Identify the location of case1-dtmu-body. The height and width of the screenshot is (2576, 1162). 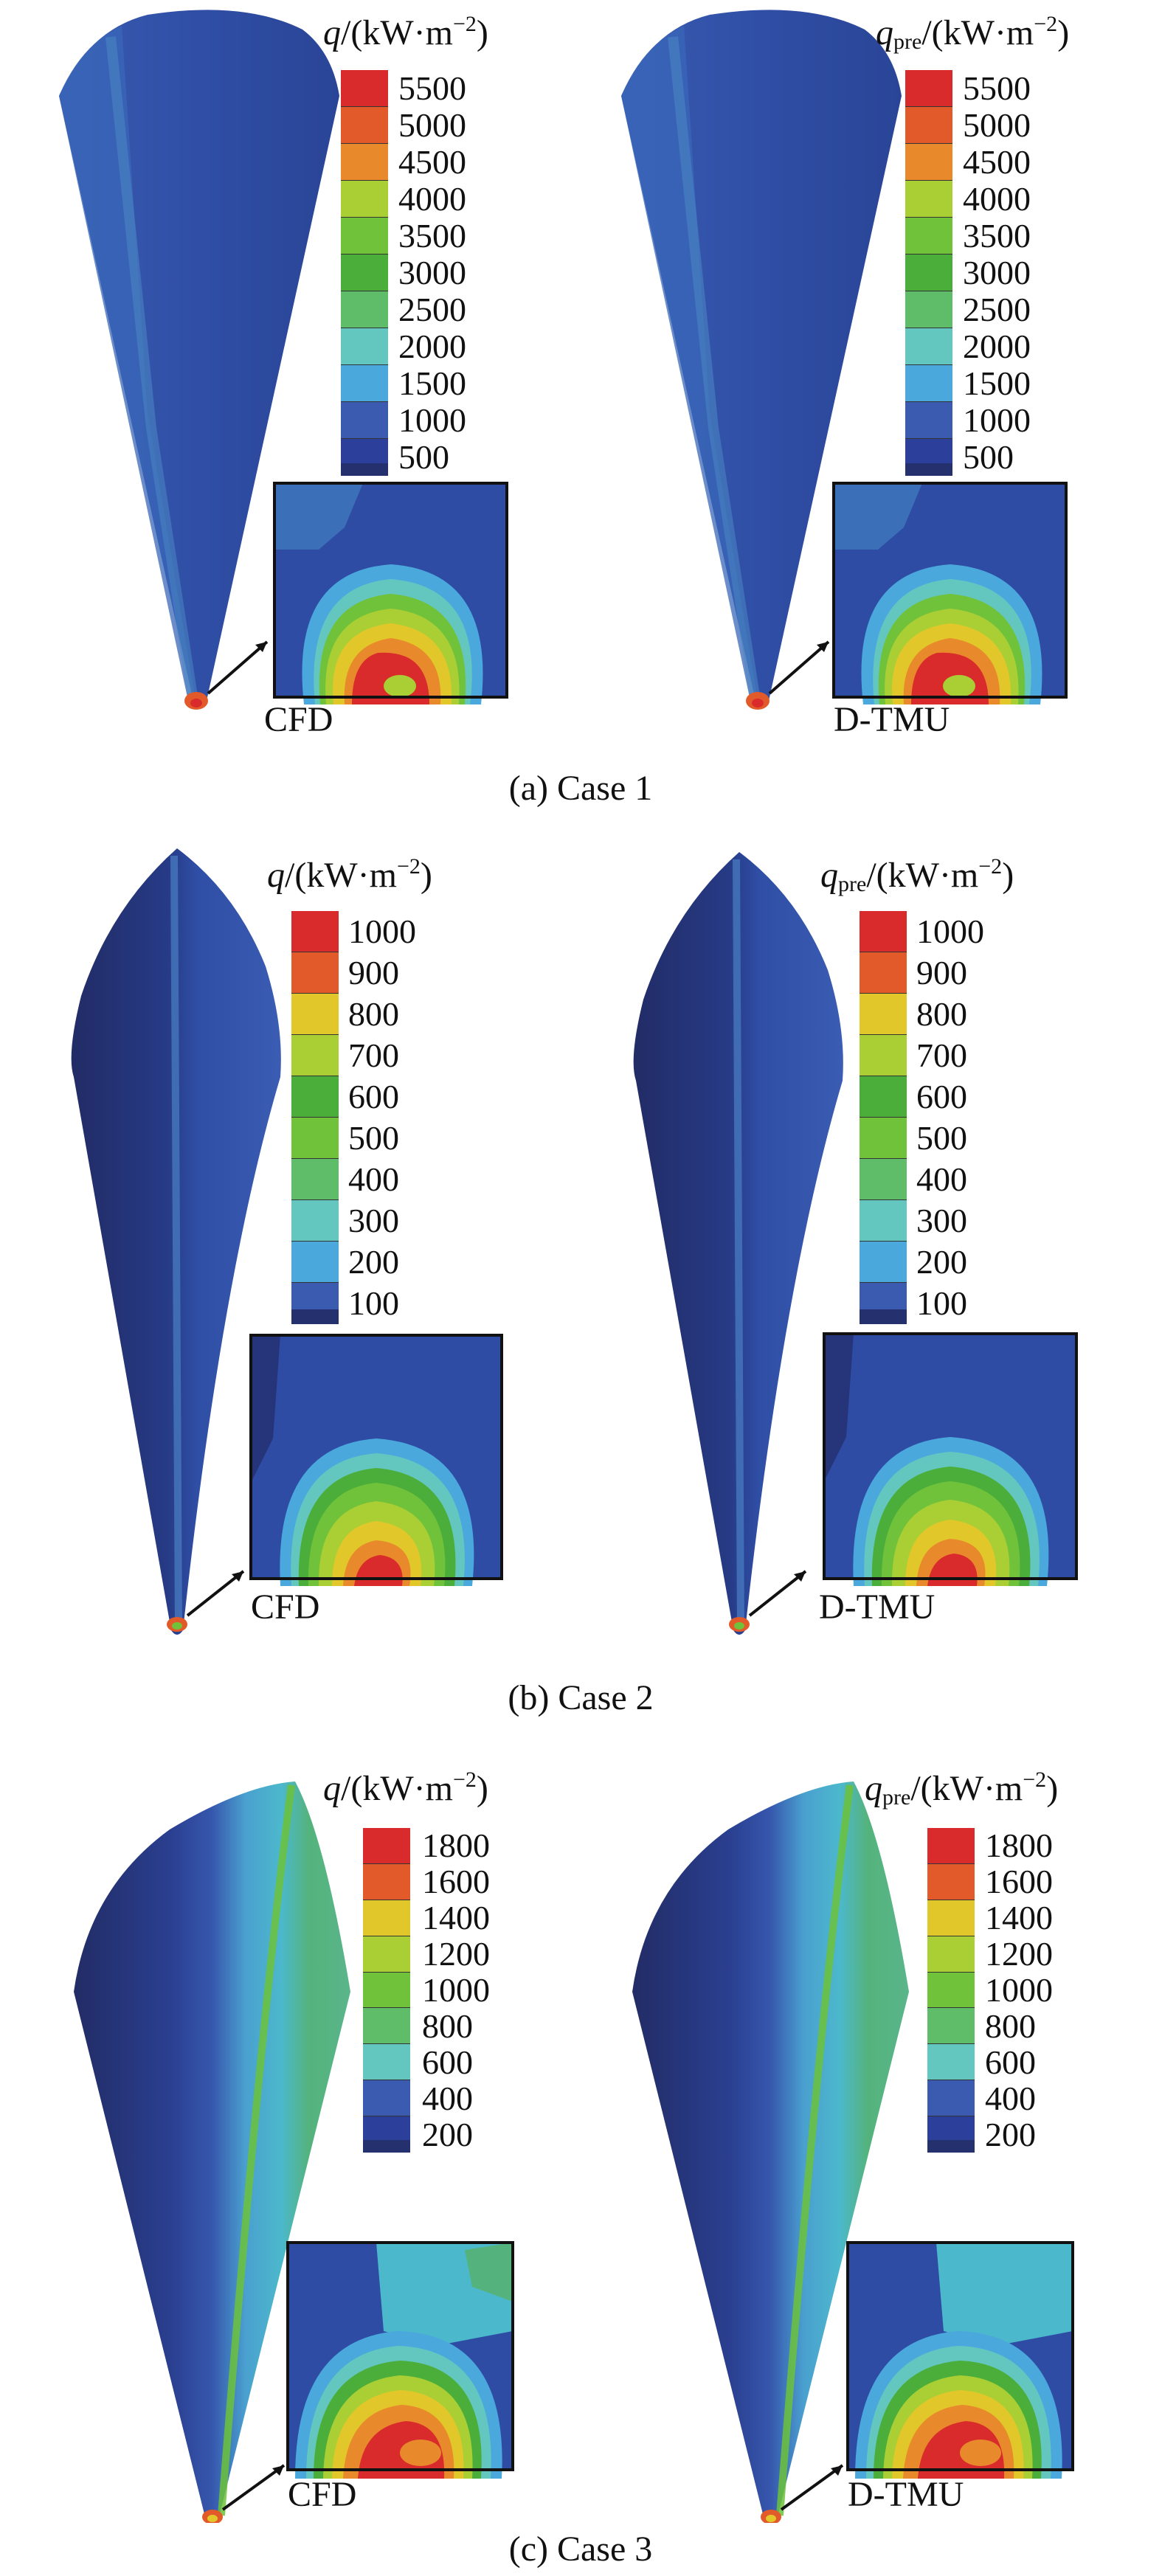
(844, 360).